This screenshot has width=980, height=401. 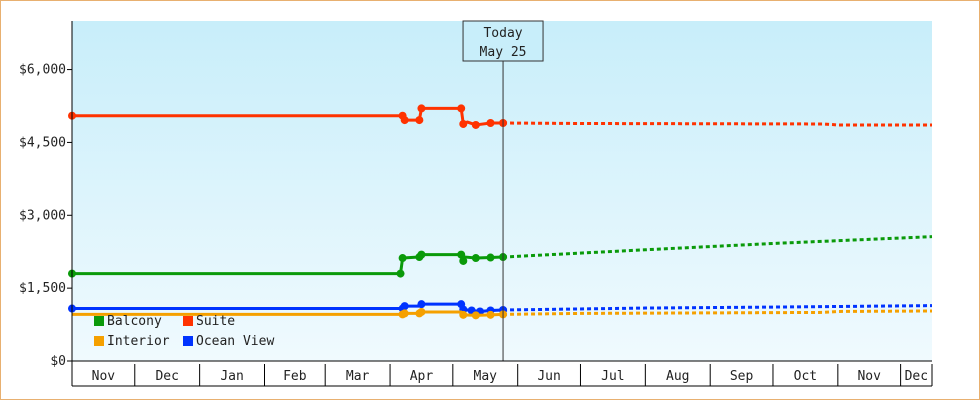 I want to click on today-label-box, so click(x=503, y=41).